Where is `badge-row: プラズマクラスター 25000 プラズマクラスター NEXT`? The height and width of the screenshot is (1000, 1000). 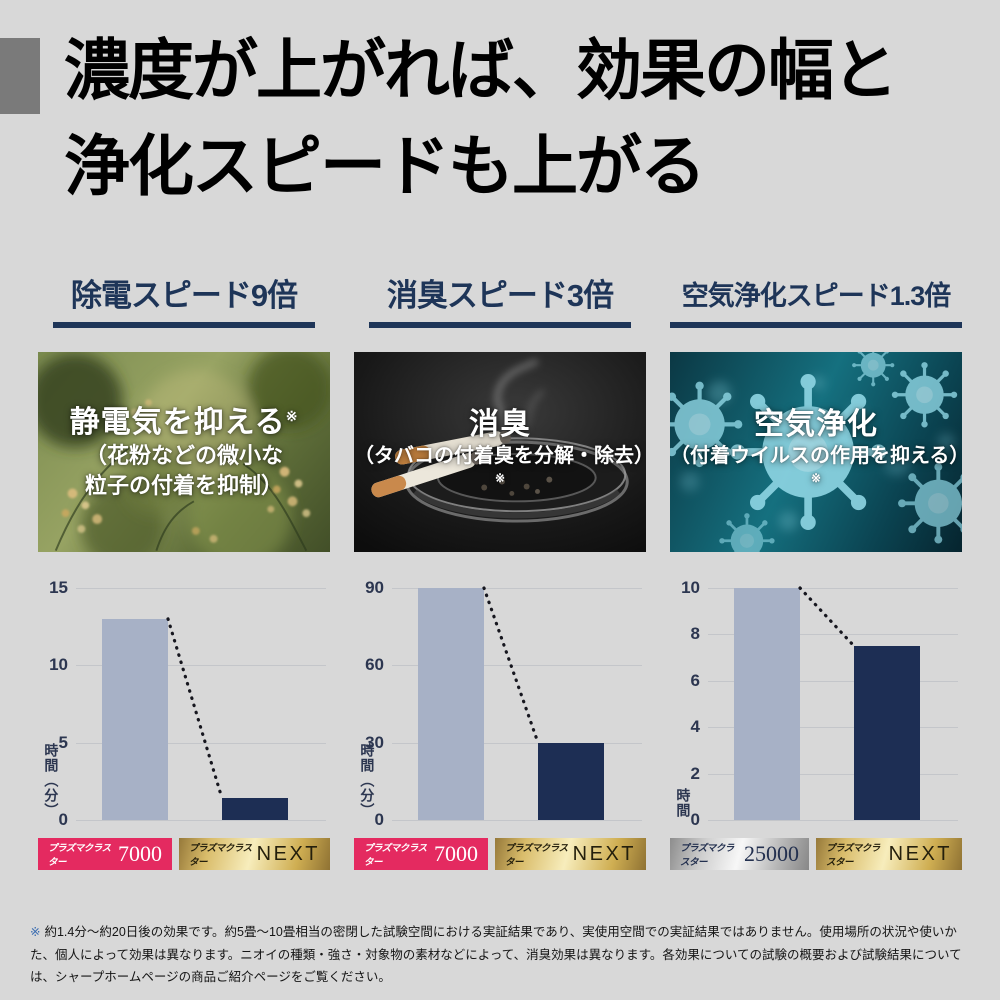
badge-row: プラズマクラスター 25000 プラズマクラスター NEXT is located at coordinates (816, 854).